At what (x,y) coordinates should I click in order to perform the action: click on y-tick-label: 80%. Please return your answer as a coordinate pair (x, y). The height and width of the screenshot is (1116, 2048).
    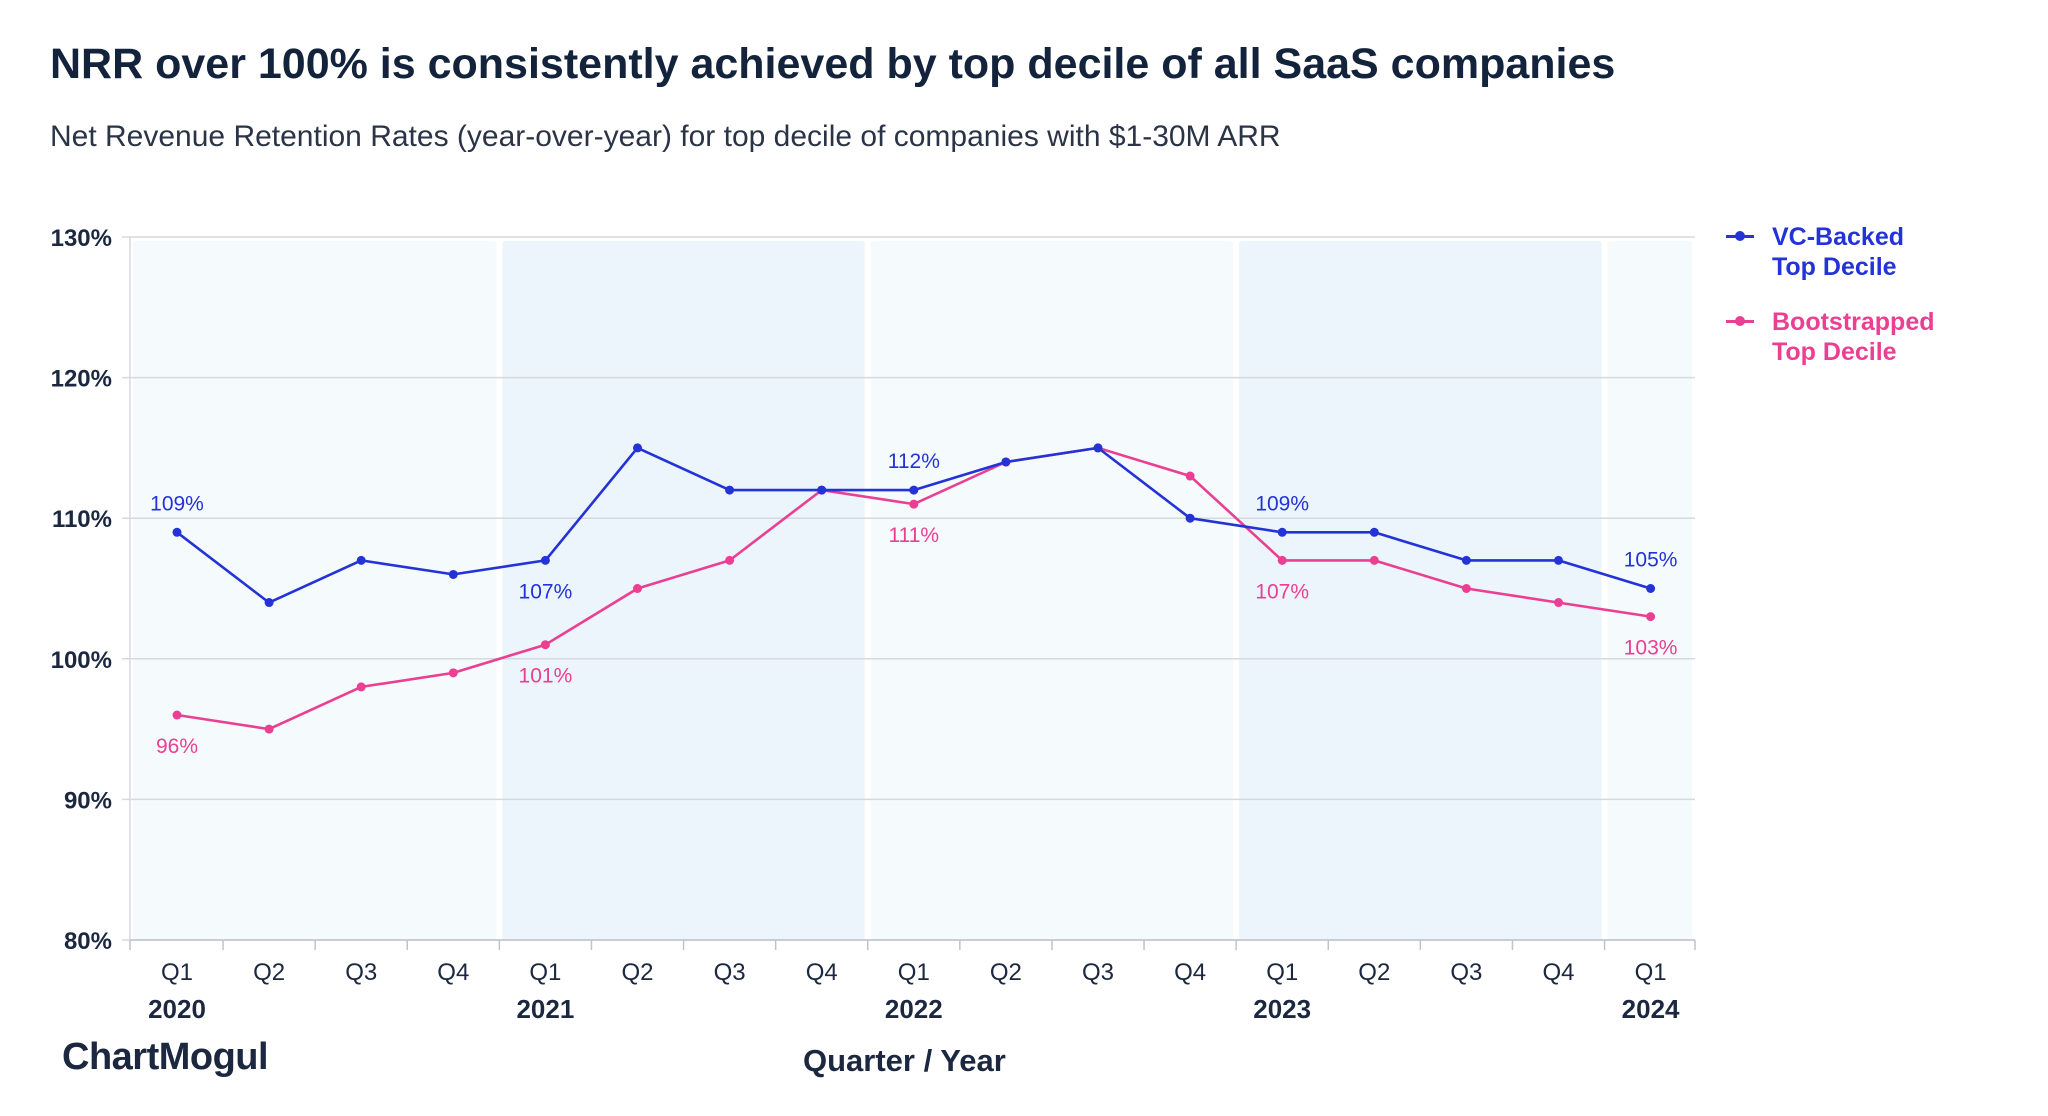
    Looking at the image, I should click on (88, 941).